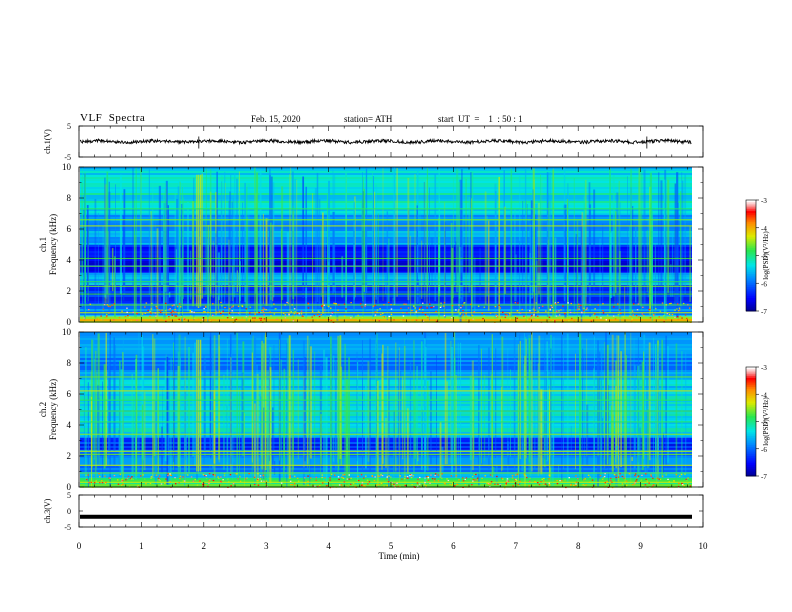  Describe the element at coordinates (113, 118) in the screenshot. I see `chart-title: VLF Spectra` at that location.